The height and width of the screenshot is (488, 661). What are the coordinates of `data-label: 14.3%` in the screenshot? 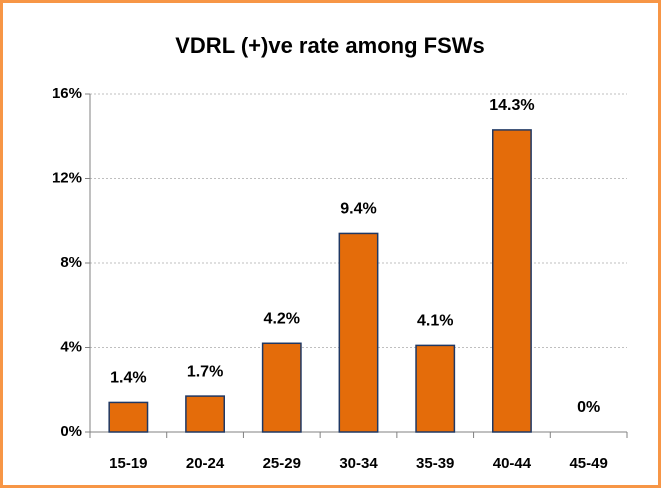 It's located at (511, 105).